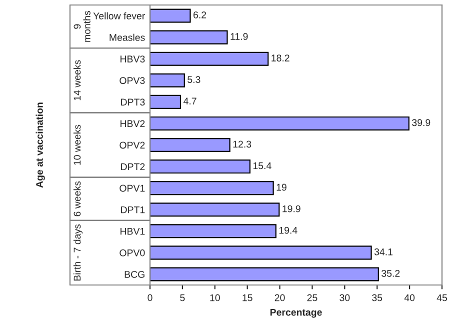 The height and width of the screenshot is (325, 453). Describe the element at coordinates (77, 144) in the screenshot. I see `text: 10 weeks` at that location.